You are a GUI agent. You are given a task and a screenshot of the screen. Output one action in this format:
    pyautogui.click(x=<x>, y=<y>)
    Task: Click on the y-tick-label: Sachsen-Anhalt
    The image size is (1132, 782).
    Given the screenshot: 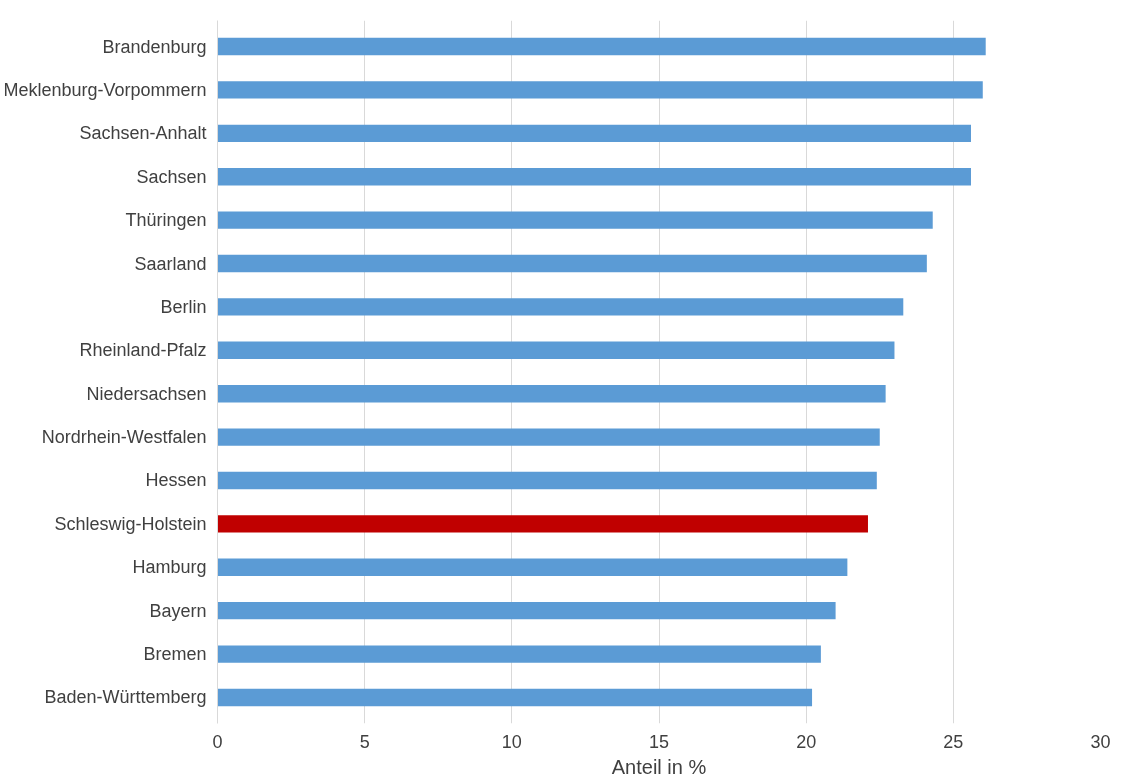 What is the action you would take?
    pyautogui.click(x=143, y=133)
    